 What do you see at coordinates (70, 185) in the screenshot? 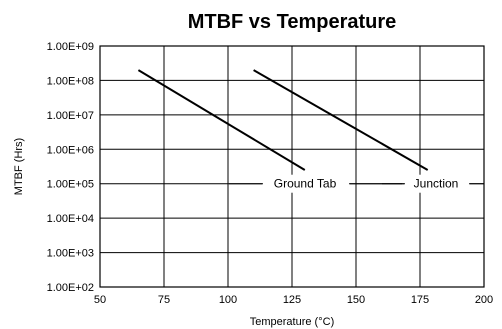
I see `y-tick-label: 1.00E+05` at bounding box center [70, 185].